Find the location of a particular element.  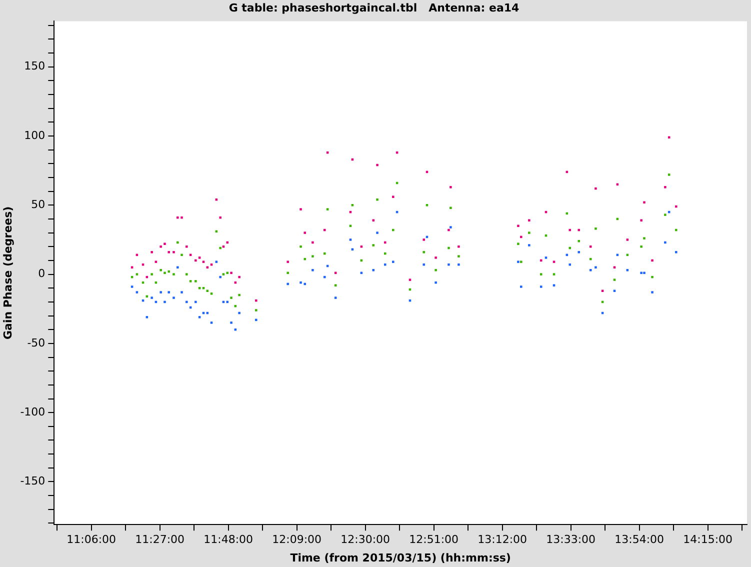

y-tick-label: -50 is located at coordinates (36, 343).